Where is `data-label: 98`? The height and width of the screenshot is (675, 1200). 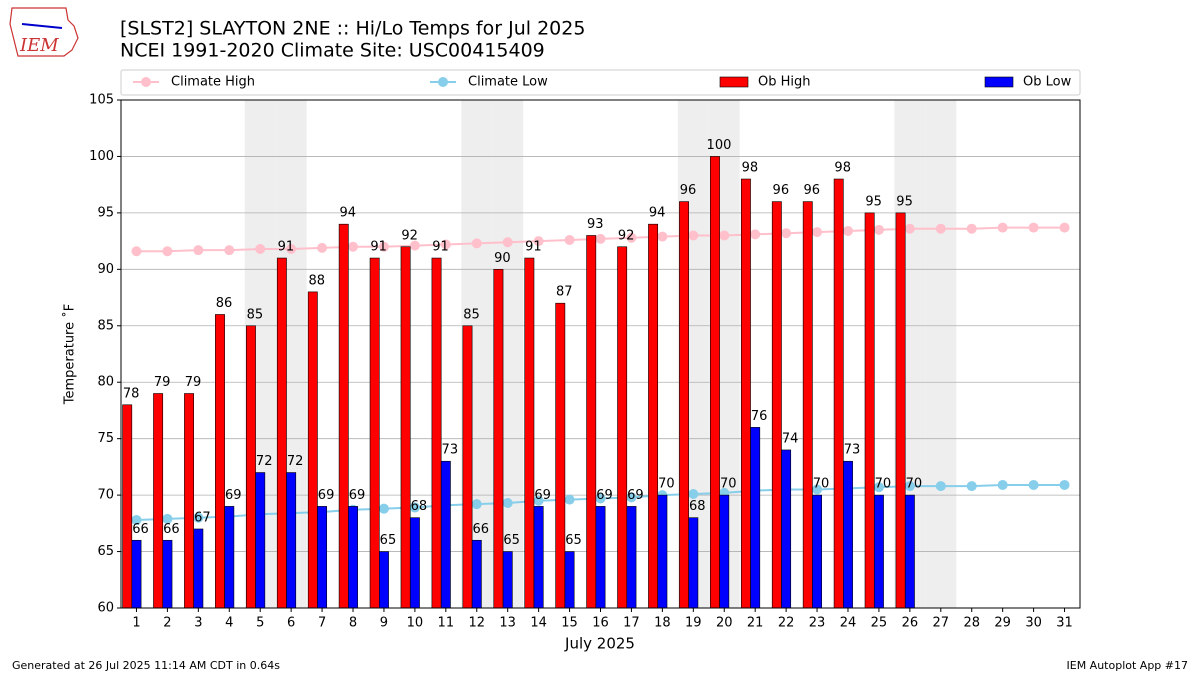 data-label: 98 is located at coordinates (842, 168).